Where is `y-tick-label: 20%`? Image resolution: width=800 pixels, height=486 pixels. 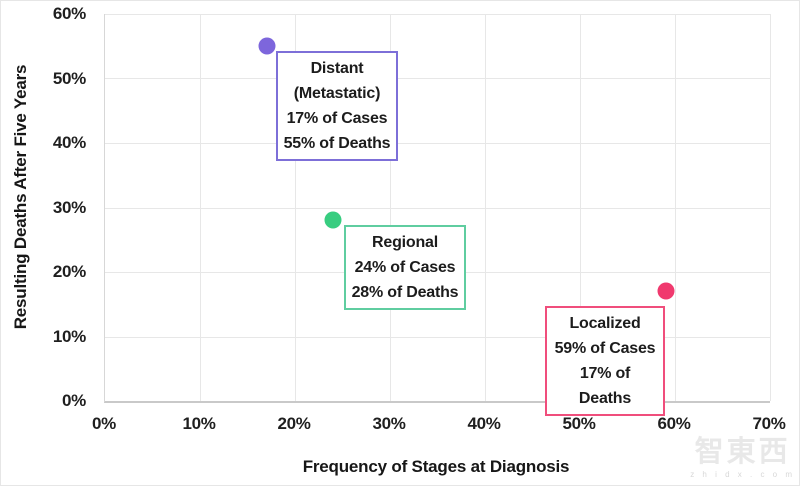
y-tick-label: 20% is located at coordinates (69, 271).